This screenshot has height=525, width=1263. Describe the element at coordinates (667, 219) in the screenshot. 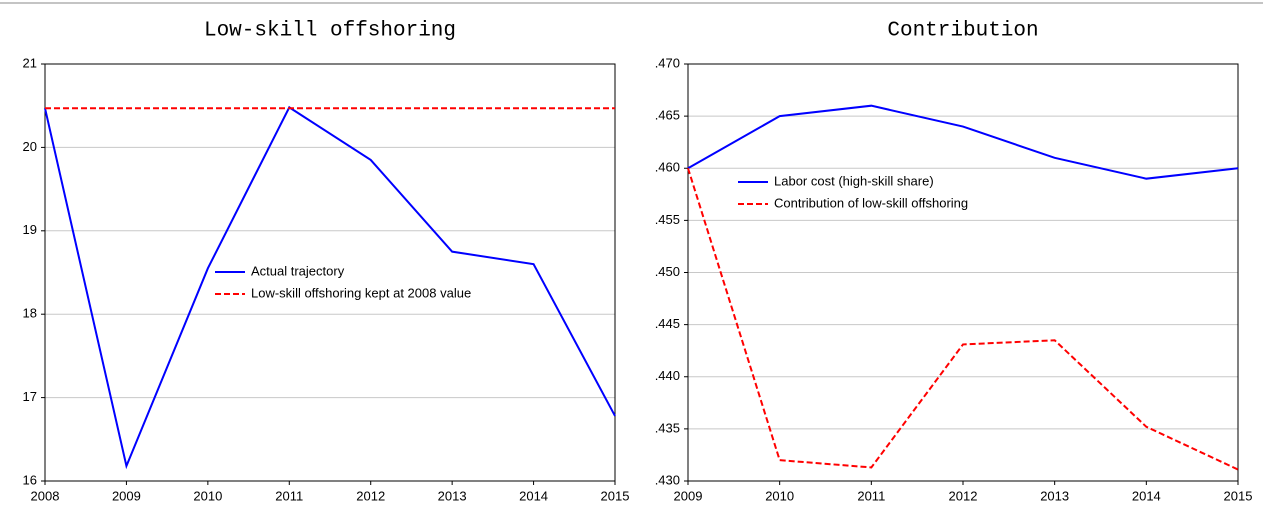

I see `y-tick-label: .455` at that location.